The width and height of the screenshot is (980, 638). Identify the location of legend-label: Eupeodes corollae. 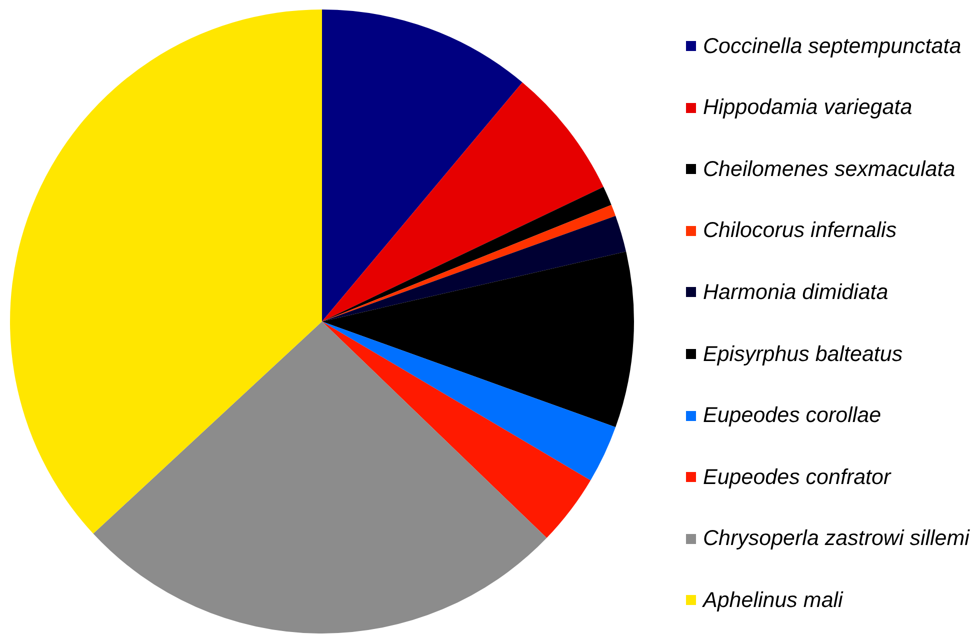
(792, 415).